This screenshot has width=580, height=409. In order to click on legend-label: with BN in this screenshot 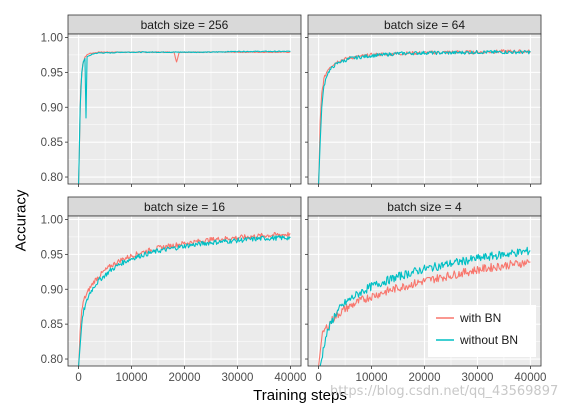, I will do `click(480, 318)`.